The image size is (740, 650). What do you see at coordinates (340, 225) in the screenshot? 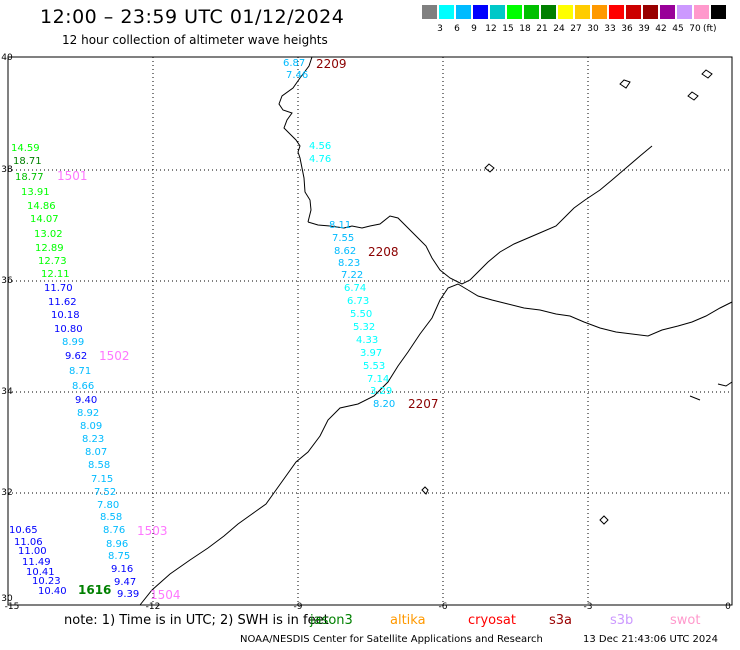
I see `wave-height-value: 8.11` at bounding box center [340, 225].